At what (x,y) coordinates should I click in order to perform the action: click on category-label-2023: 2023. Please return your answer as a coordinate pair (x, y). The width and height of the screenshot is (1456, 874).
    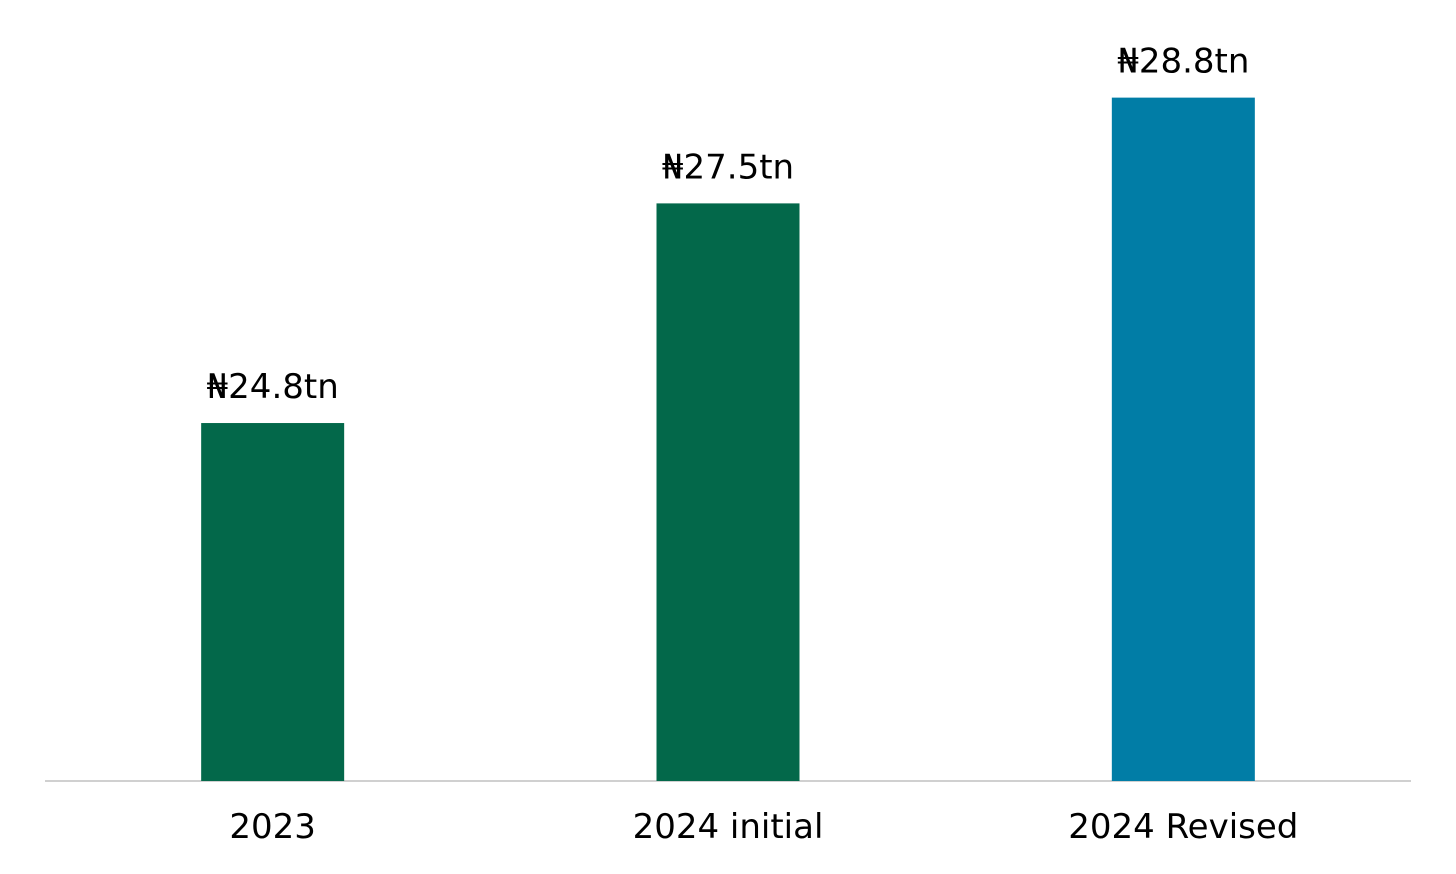
    Looking at the image, I should click on (272, 827).